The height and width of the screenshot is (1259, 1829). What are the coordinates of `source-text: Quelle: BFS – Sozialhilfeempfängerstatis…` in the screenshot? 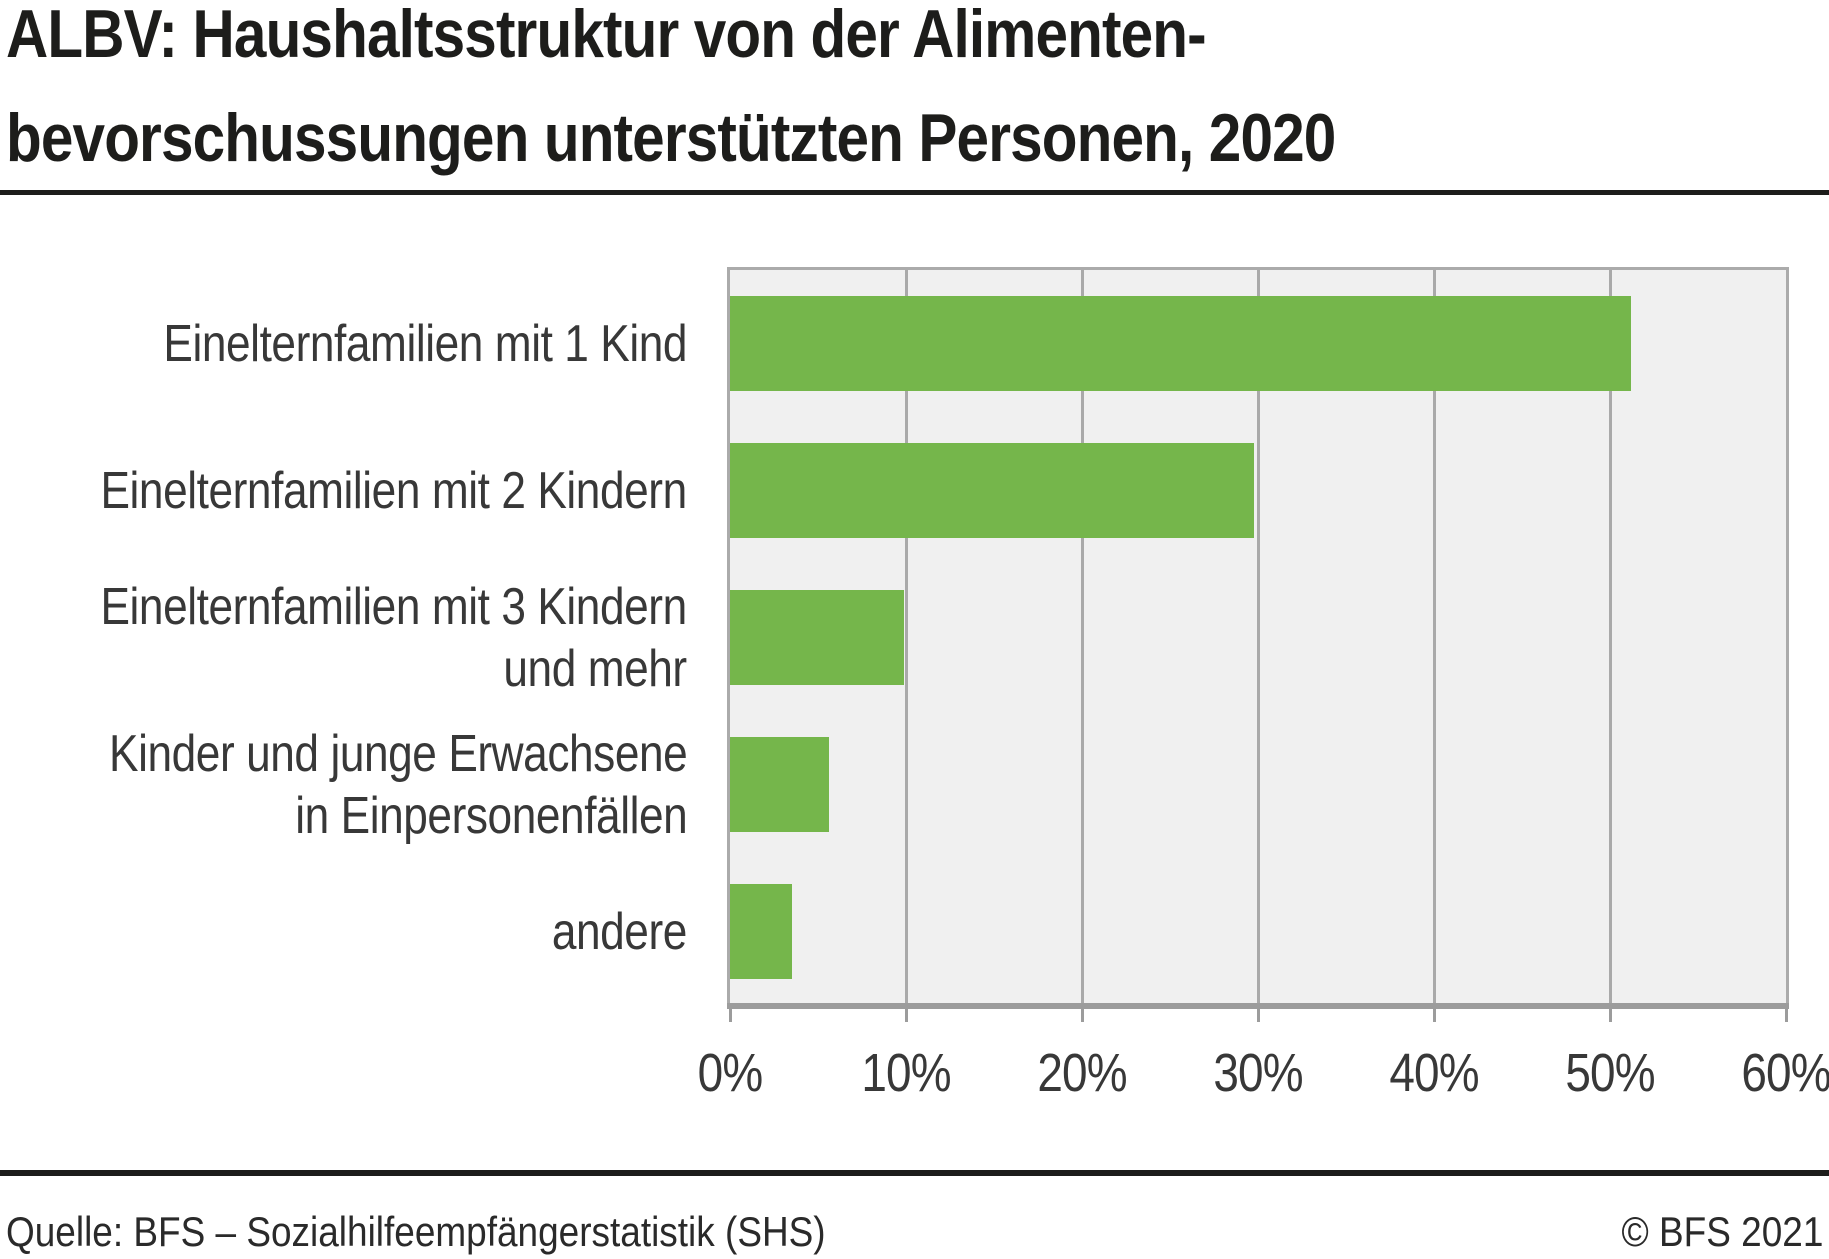 It's located at (416, 1231).